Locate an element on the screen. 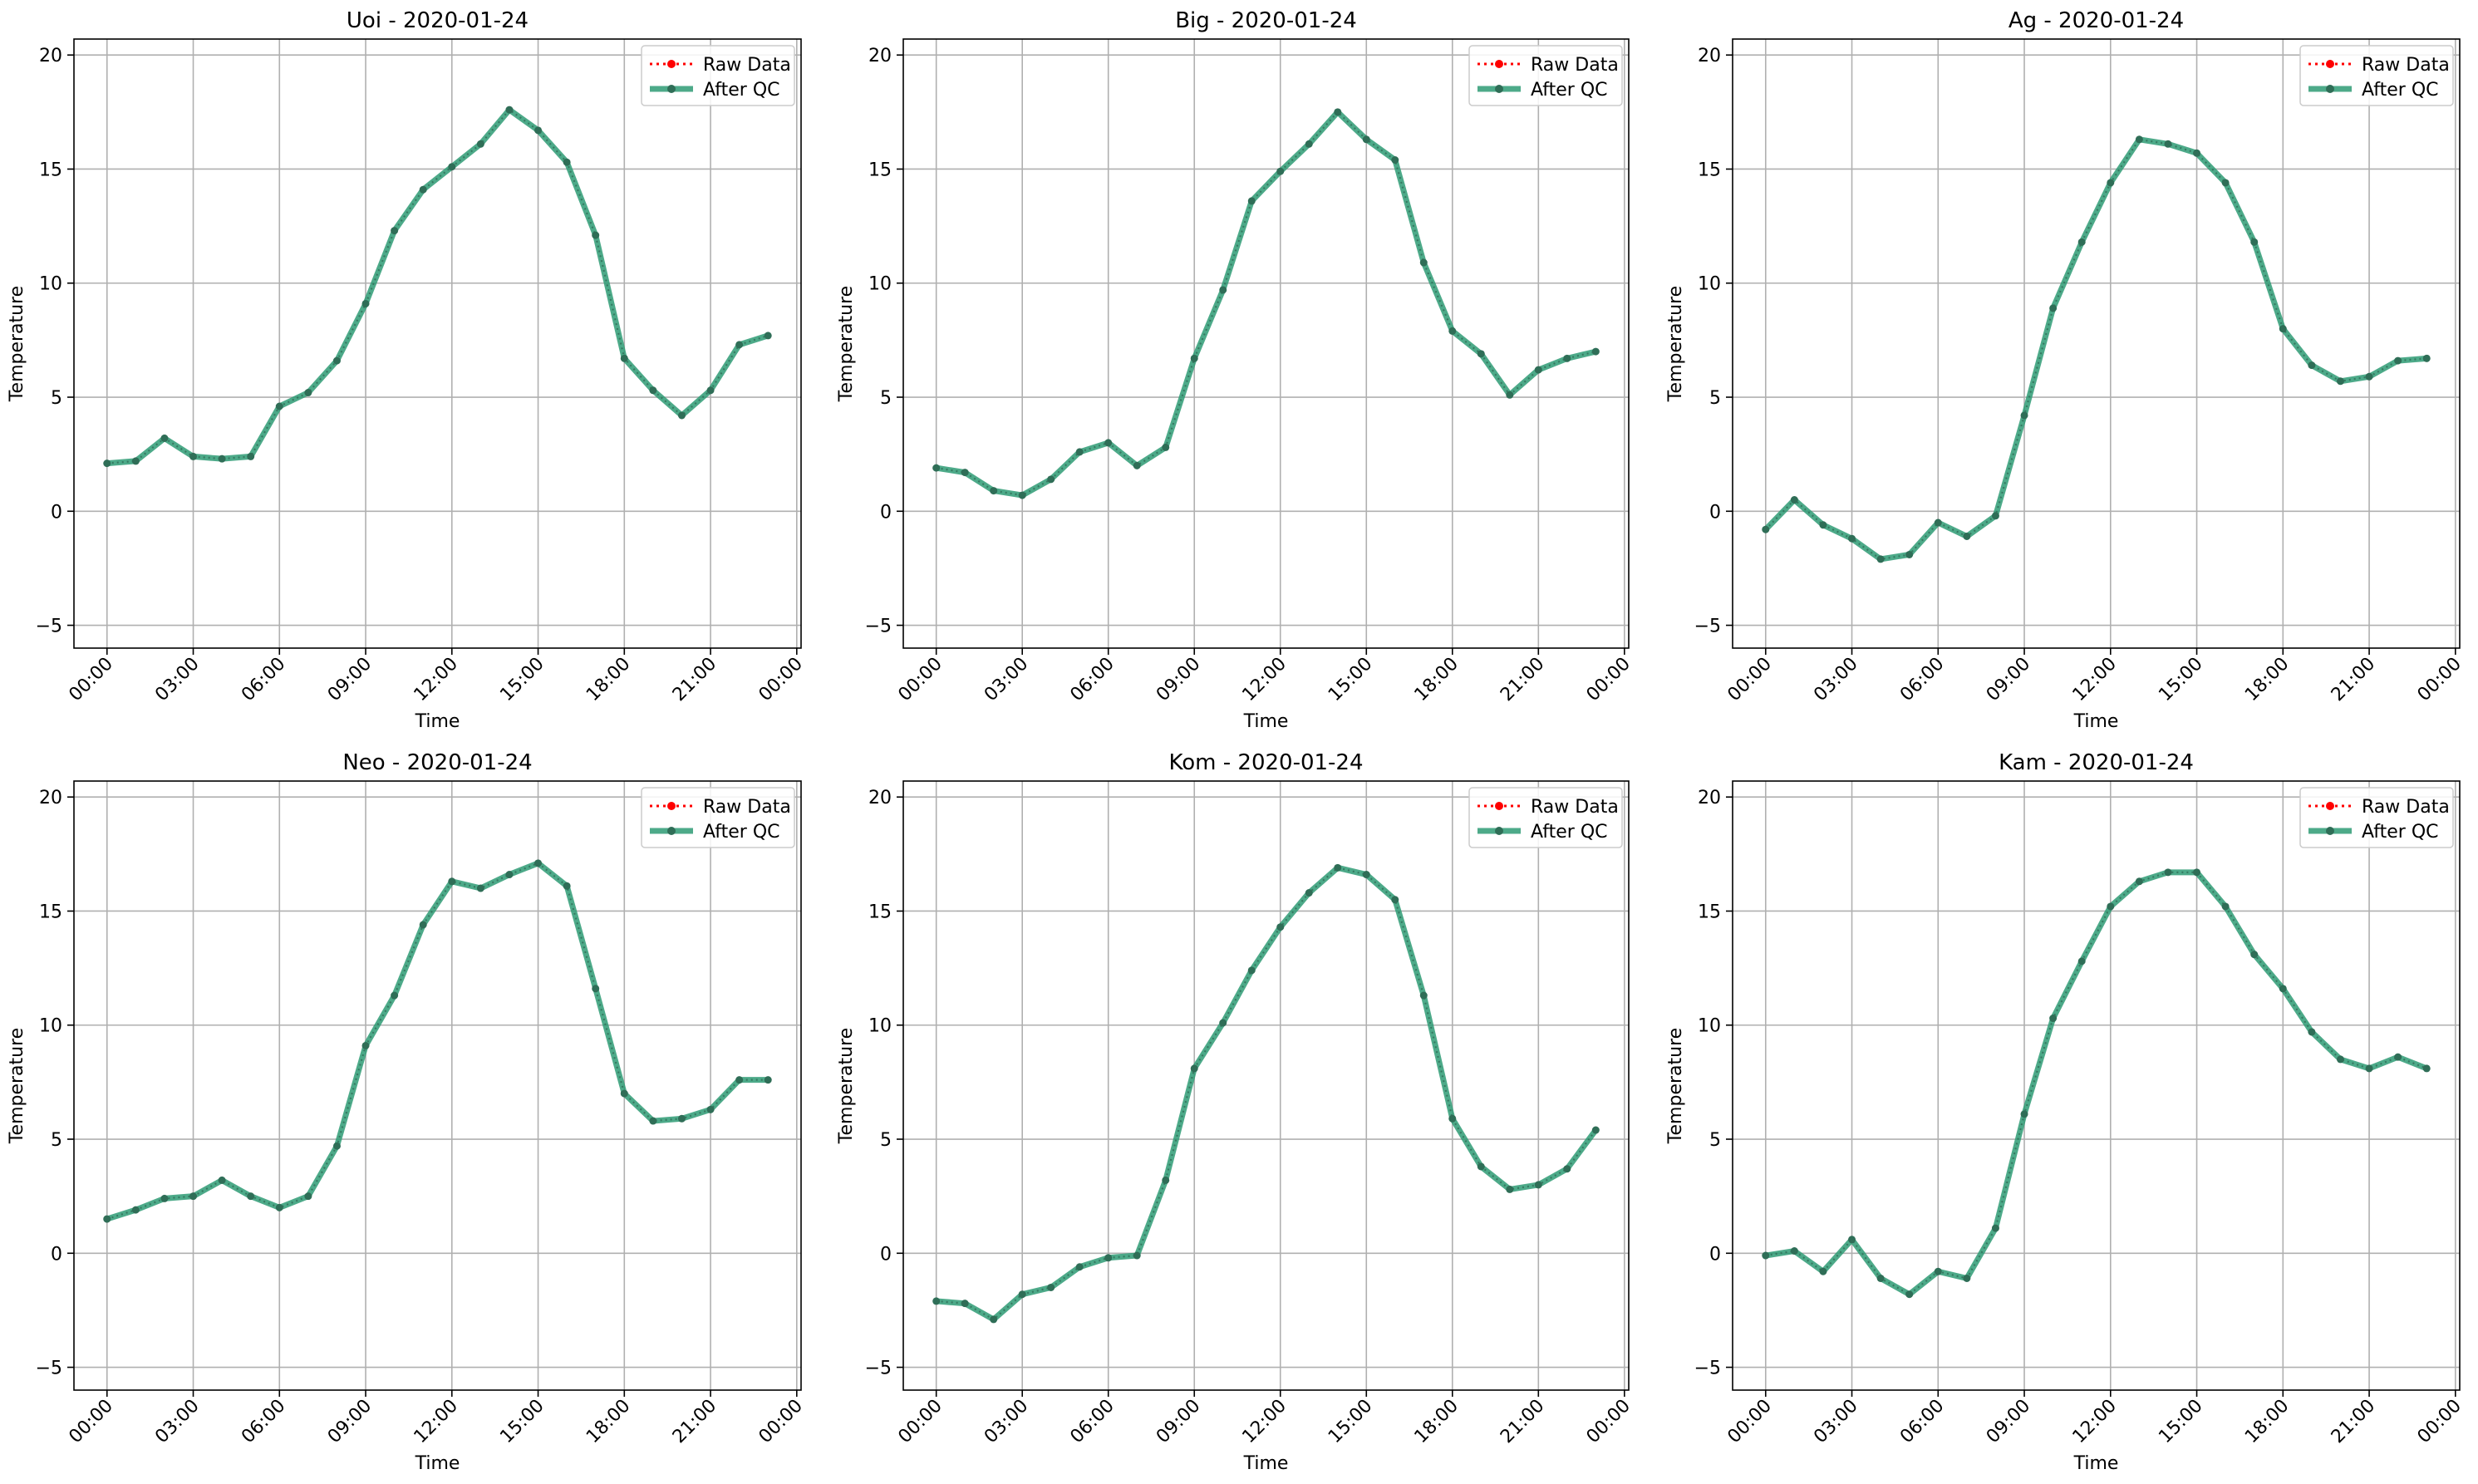  chart-title: Kam - 2020-01-24 is located at coordinates (2096, 762).